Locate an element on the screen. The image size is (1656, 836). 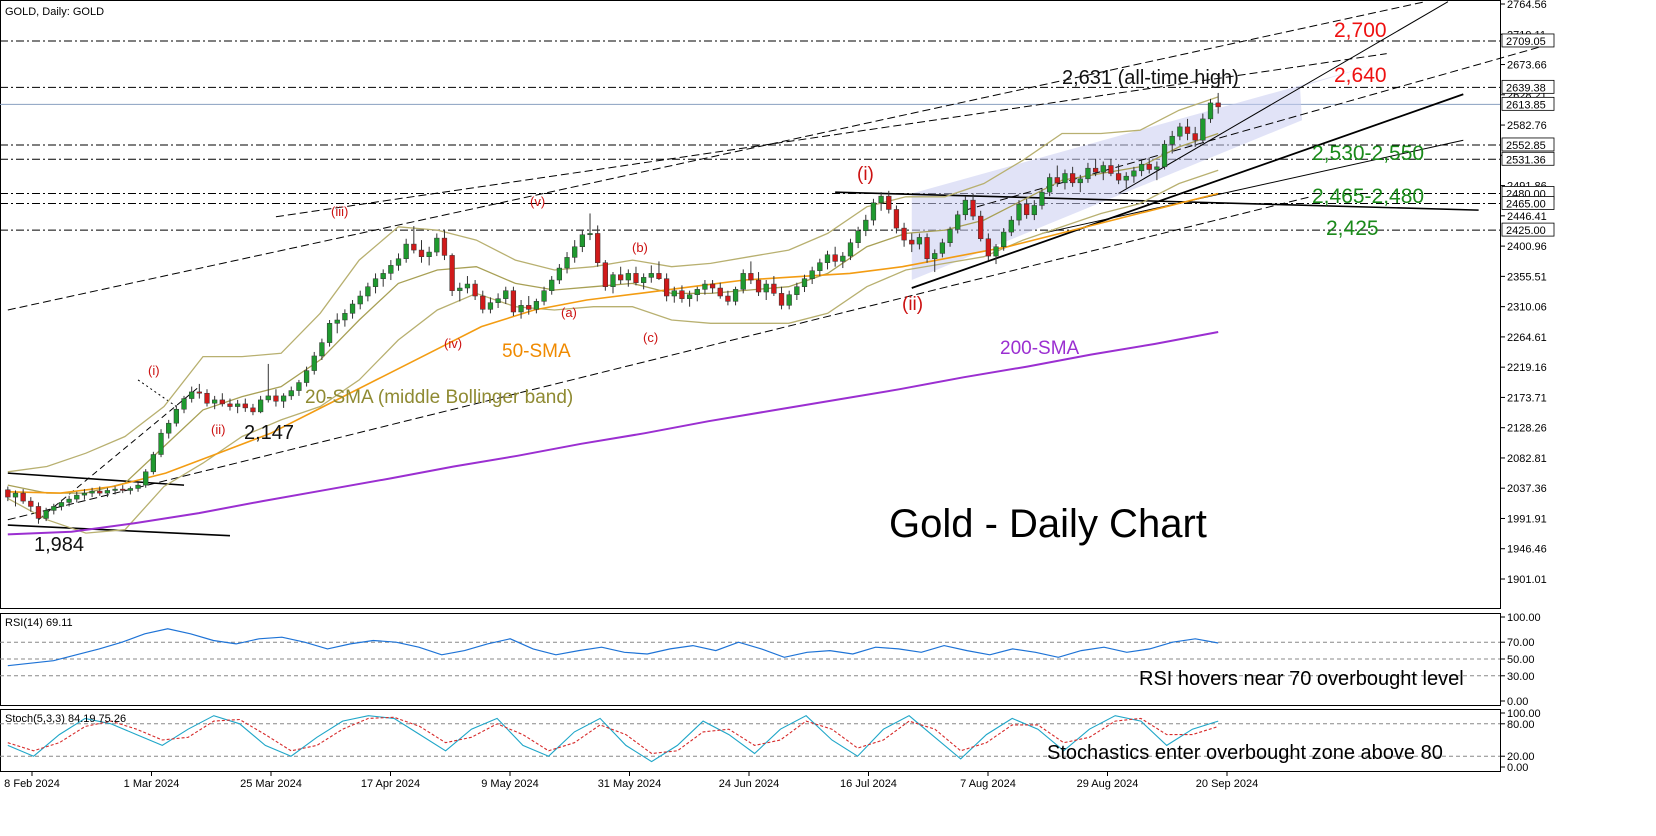
low-2147-annotation: 2,147 is located at coordinates (269, 433).